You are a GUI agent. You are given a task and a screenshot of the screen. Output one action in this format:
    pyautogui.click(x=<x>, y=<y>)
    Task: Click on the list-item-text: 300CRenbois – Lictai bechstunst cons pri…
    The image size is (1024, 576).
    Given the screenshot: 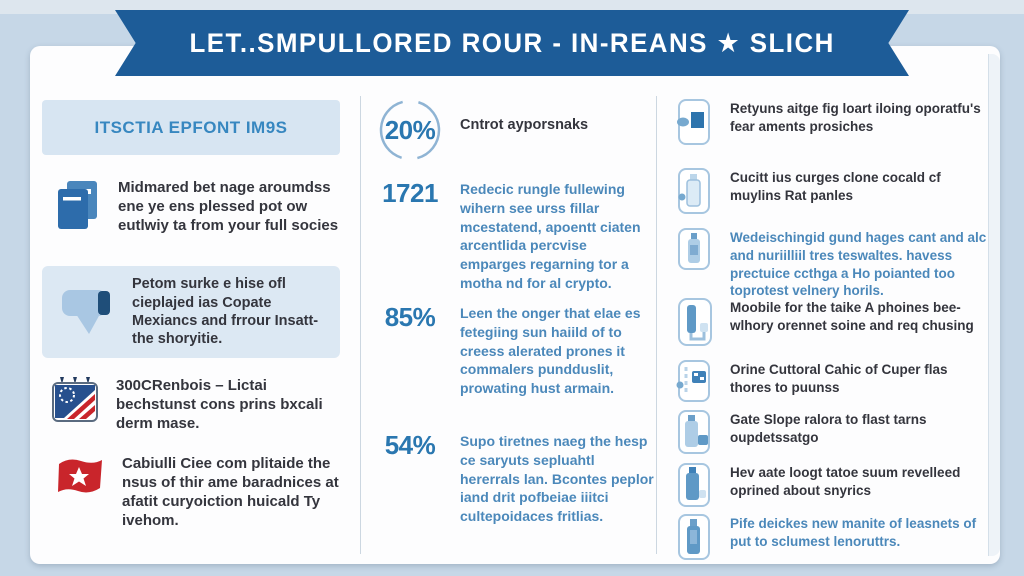 What is the action you would take?
    pyautogui.click(x=219, y=405)
    